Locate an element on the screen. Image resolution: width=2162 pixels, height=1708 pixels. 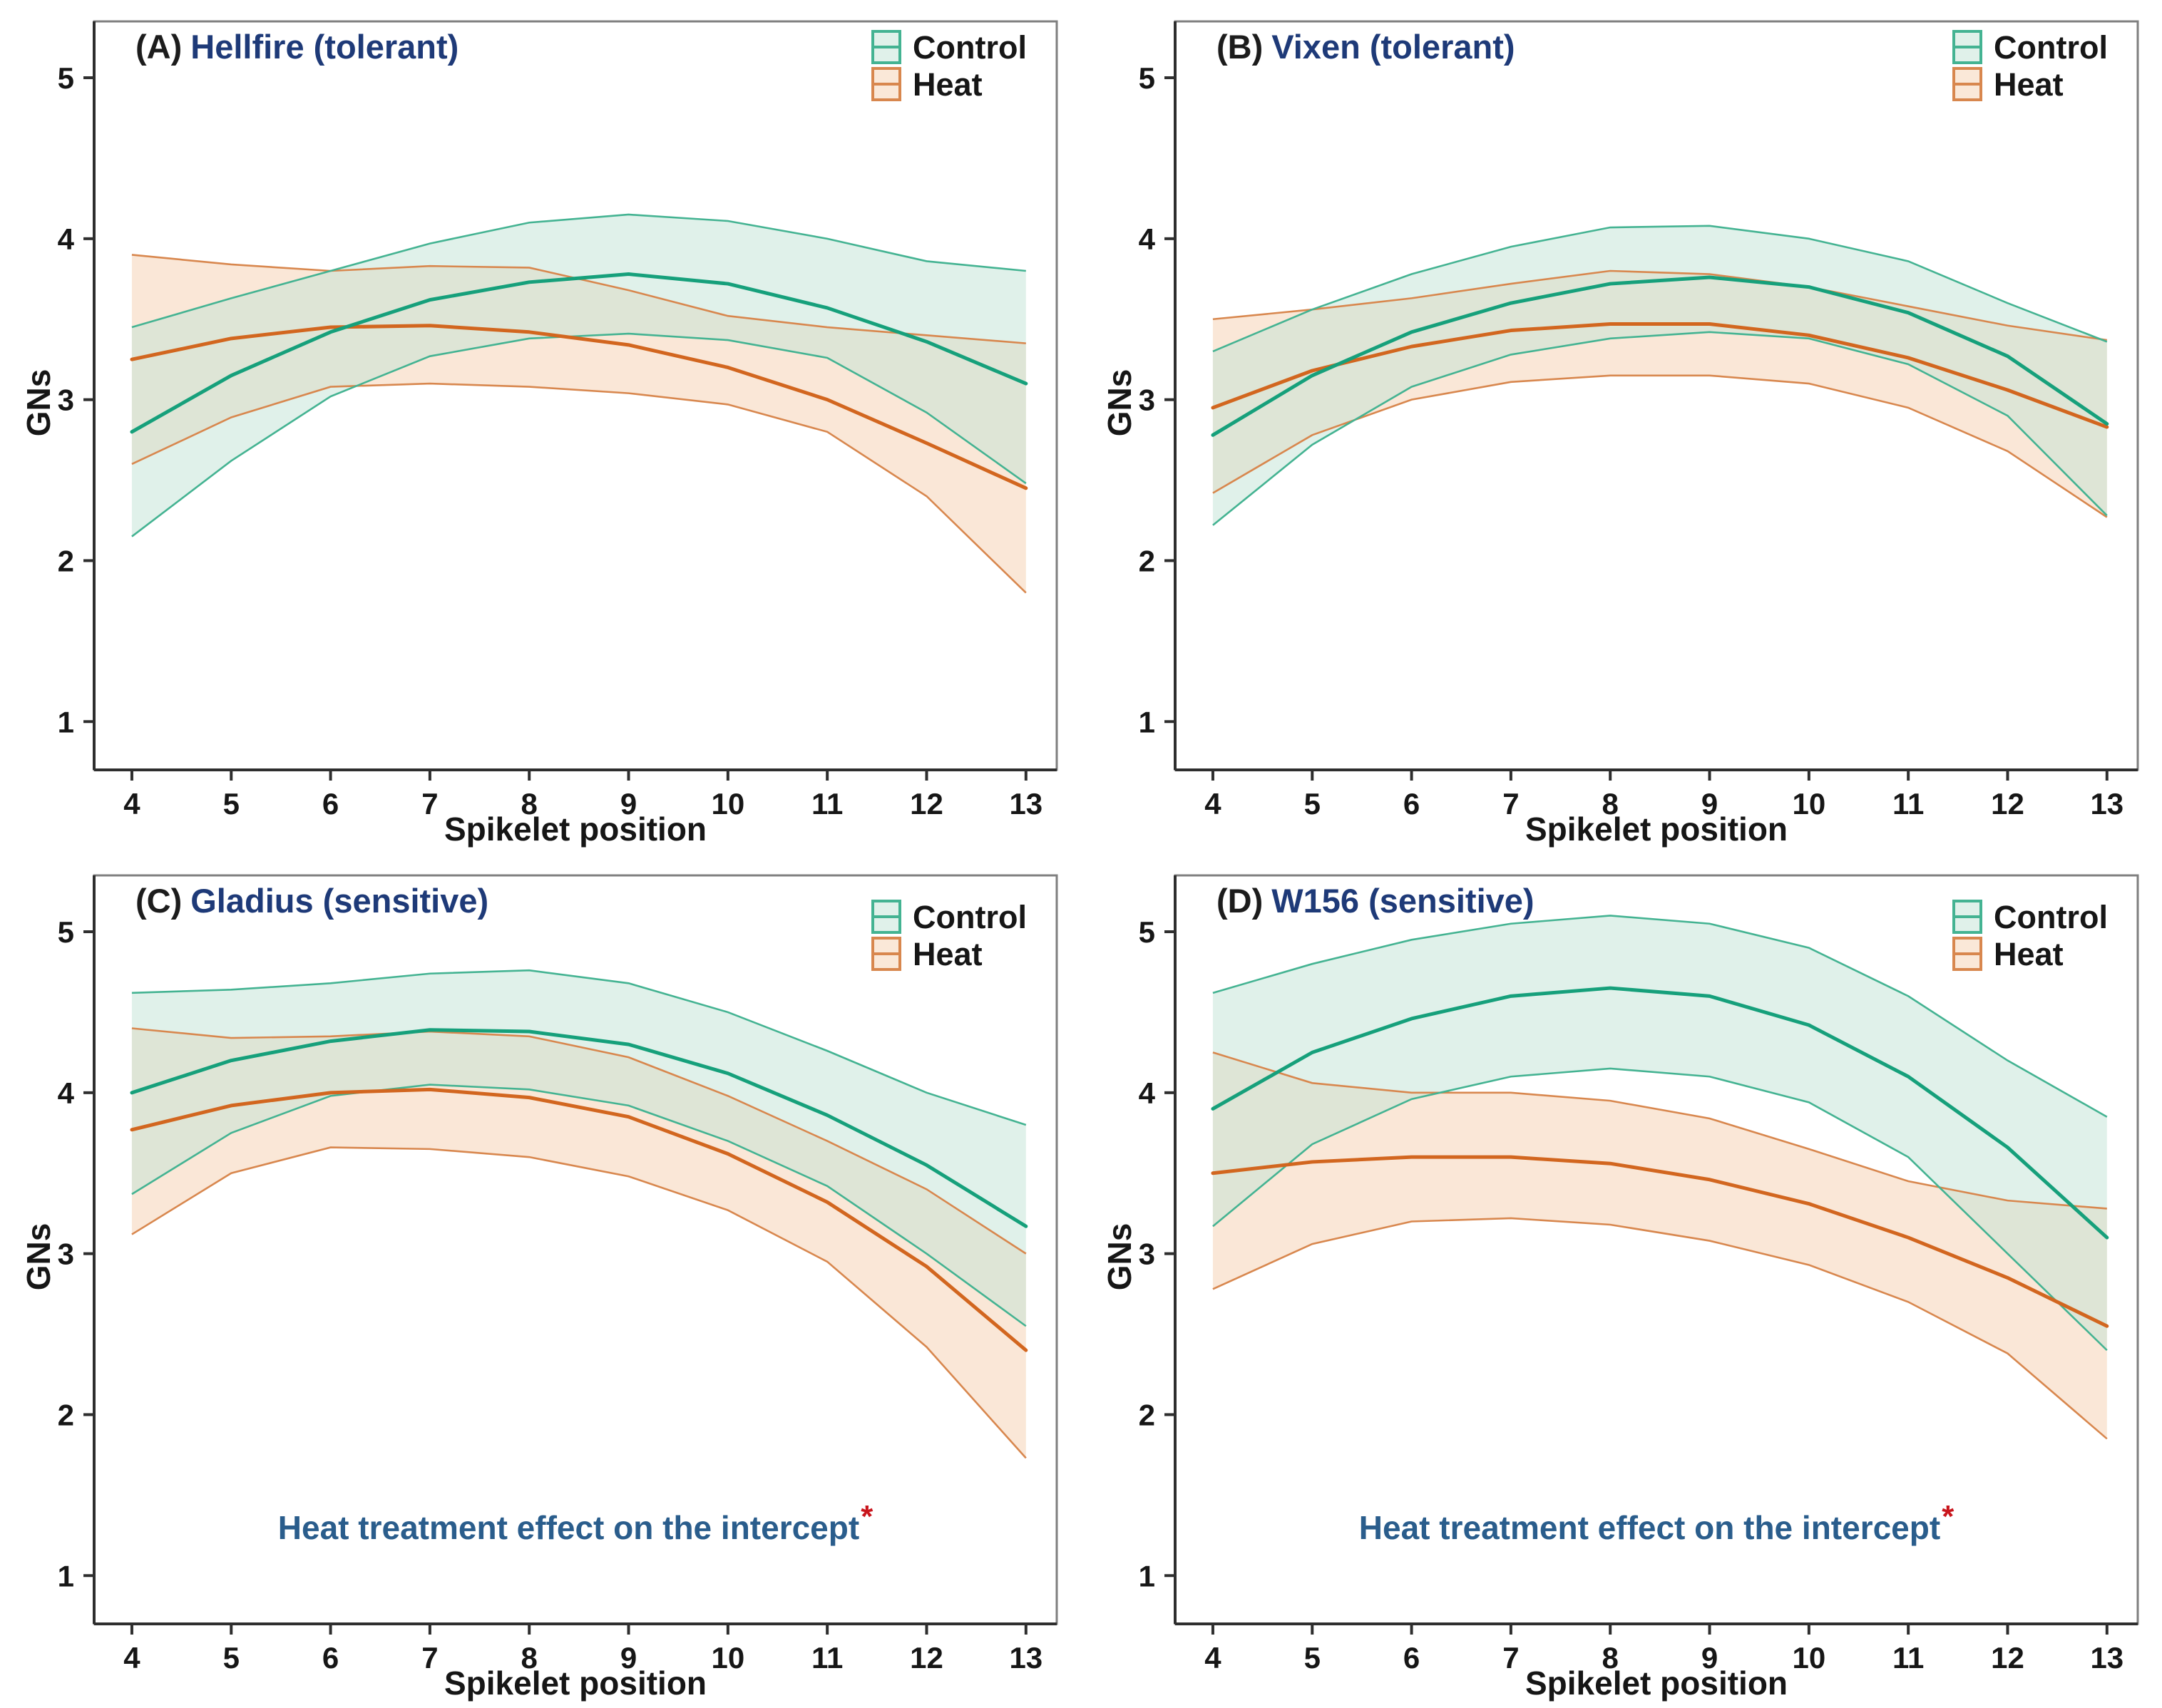
panel-variety-name: W156 (sensitive) is located at coordinates (1403, 901).